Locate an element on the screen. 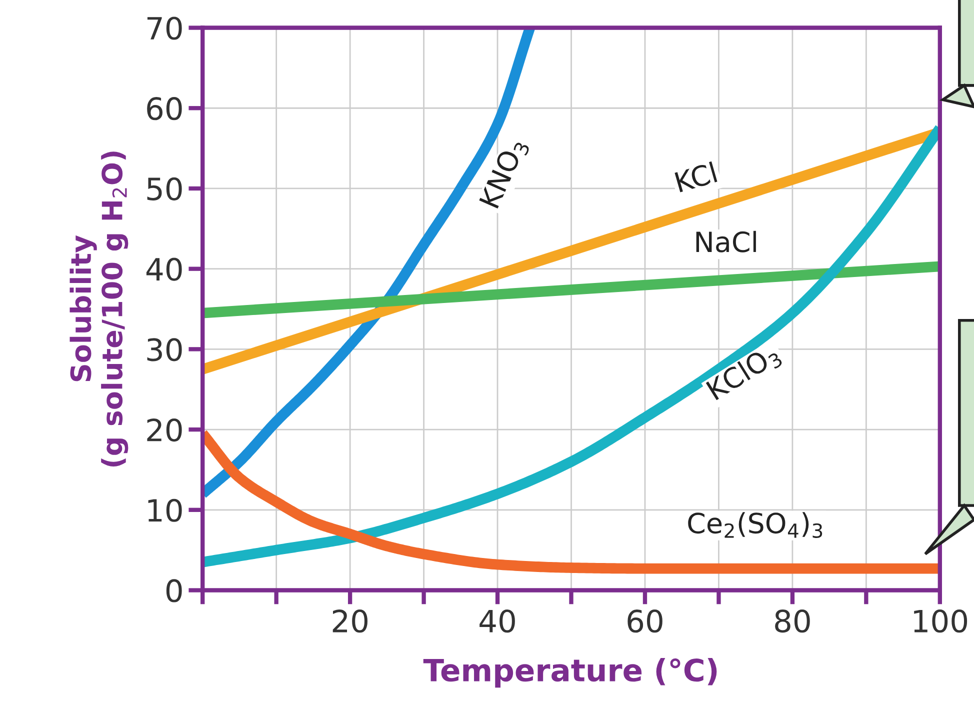 Image resolution: width=974 pixels, height=712 pixels. x-tick-label: 80 is located at coordinates (792, 621).